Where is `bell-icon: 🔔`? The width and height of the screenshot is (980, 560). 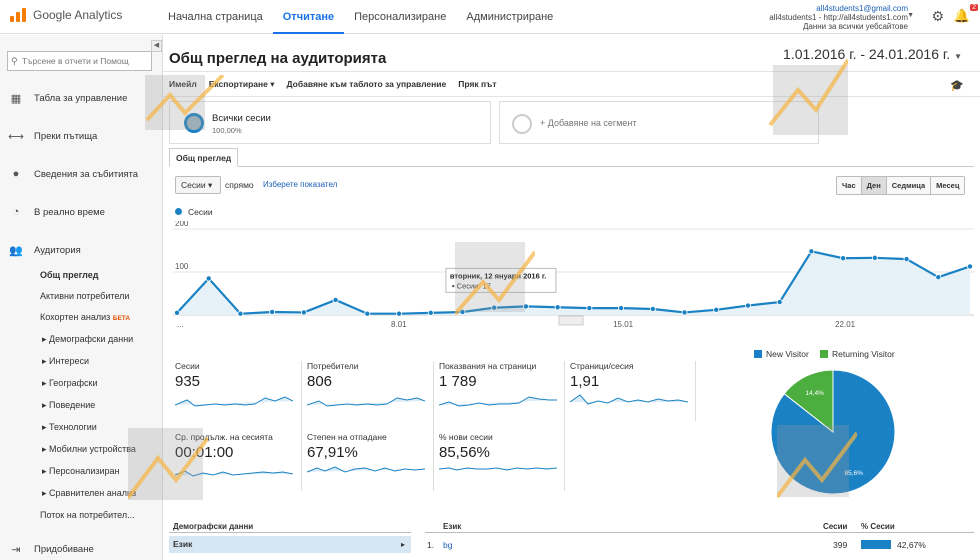 bell-icon: 🔔 is located at coordinates (961, 15).